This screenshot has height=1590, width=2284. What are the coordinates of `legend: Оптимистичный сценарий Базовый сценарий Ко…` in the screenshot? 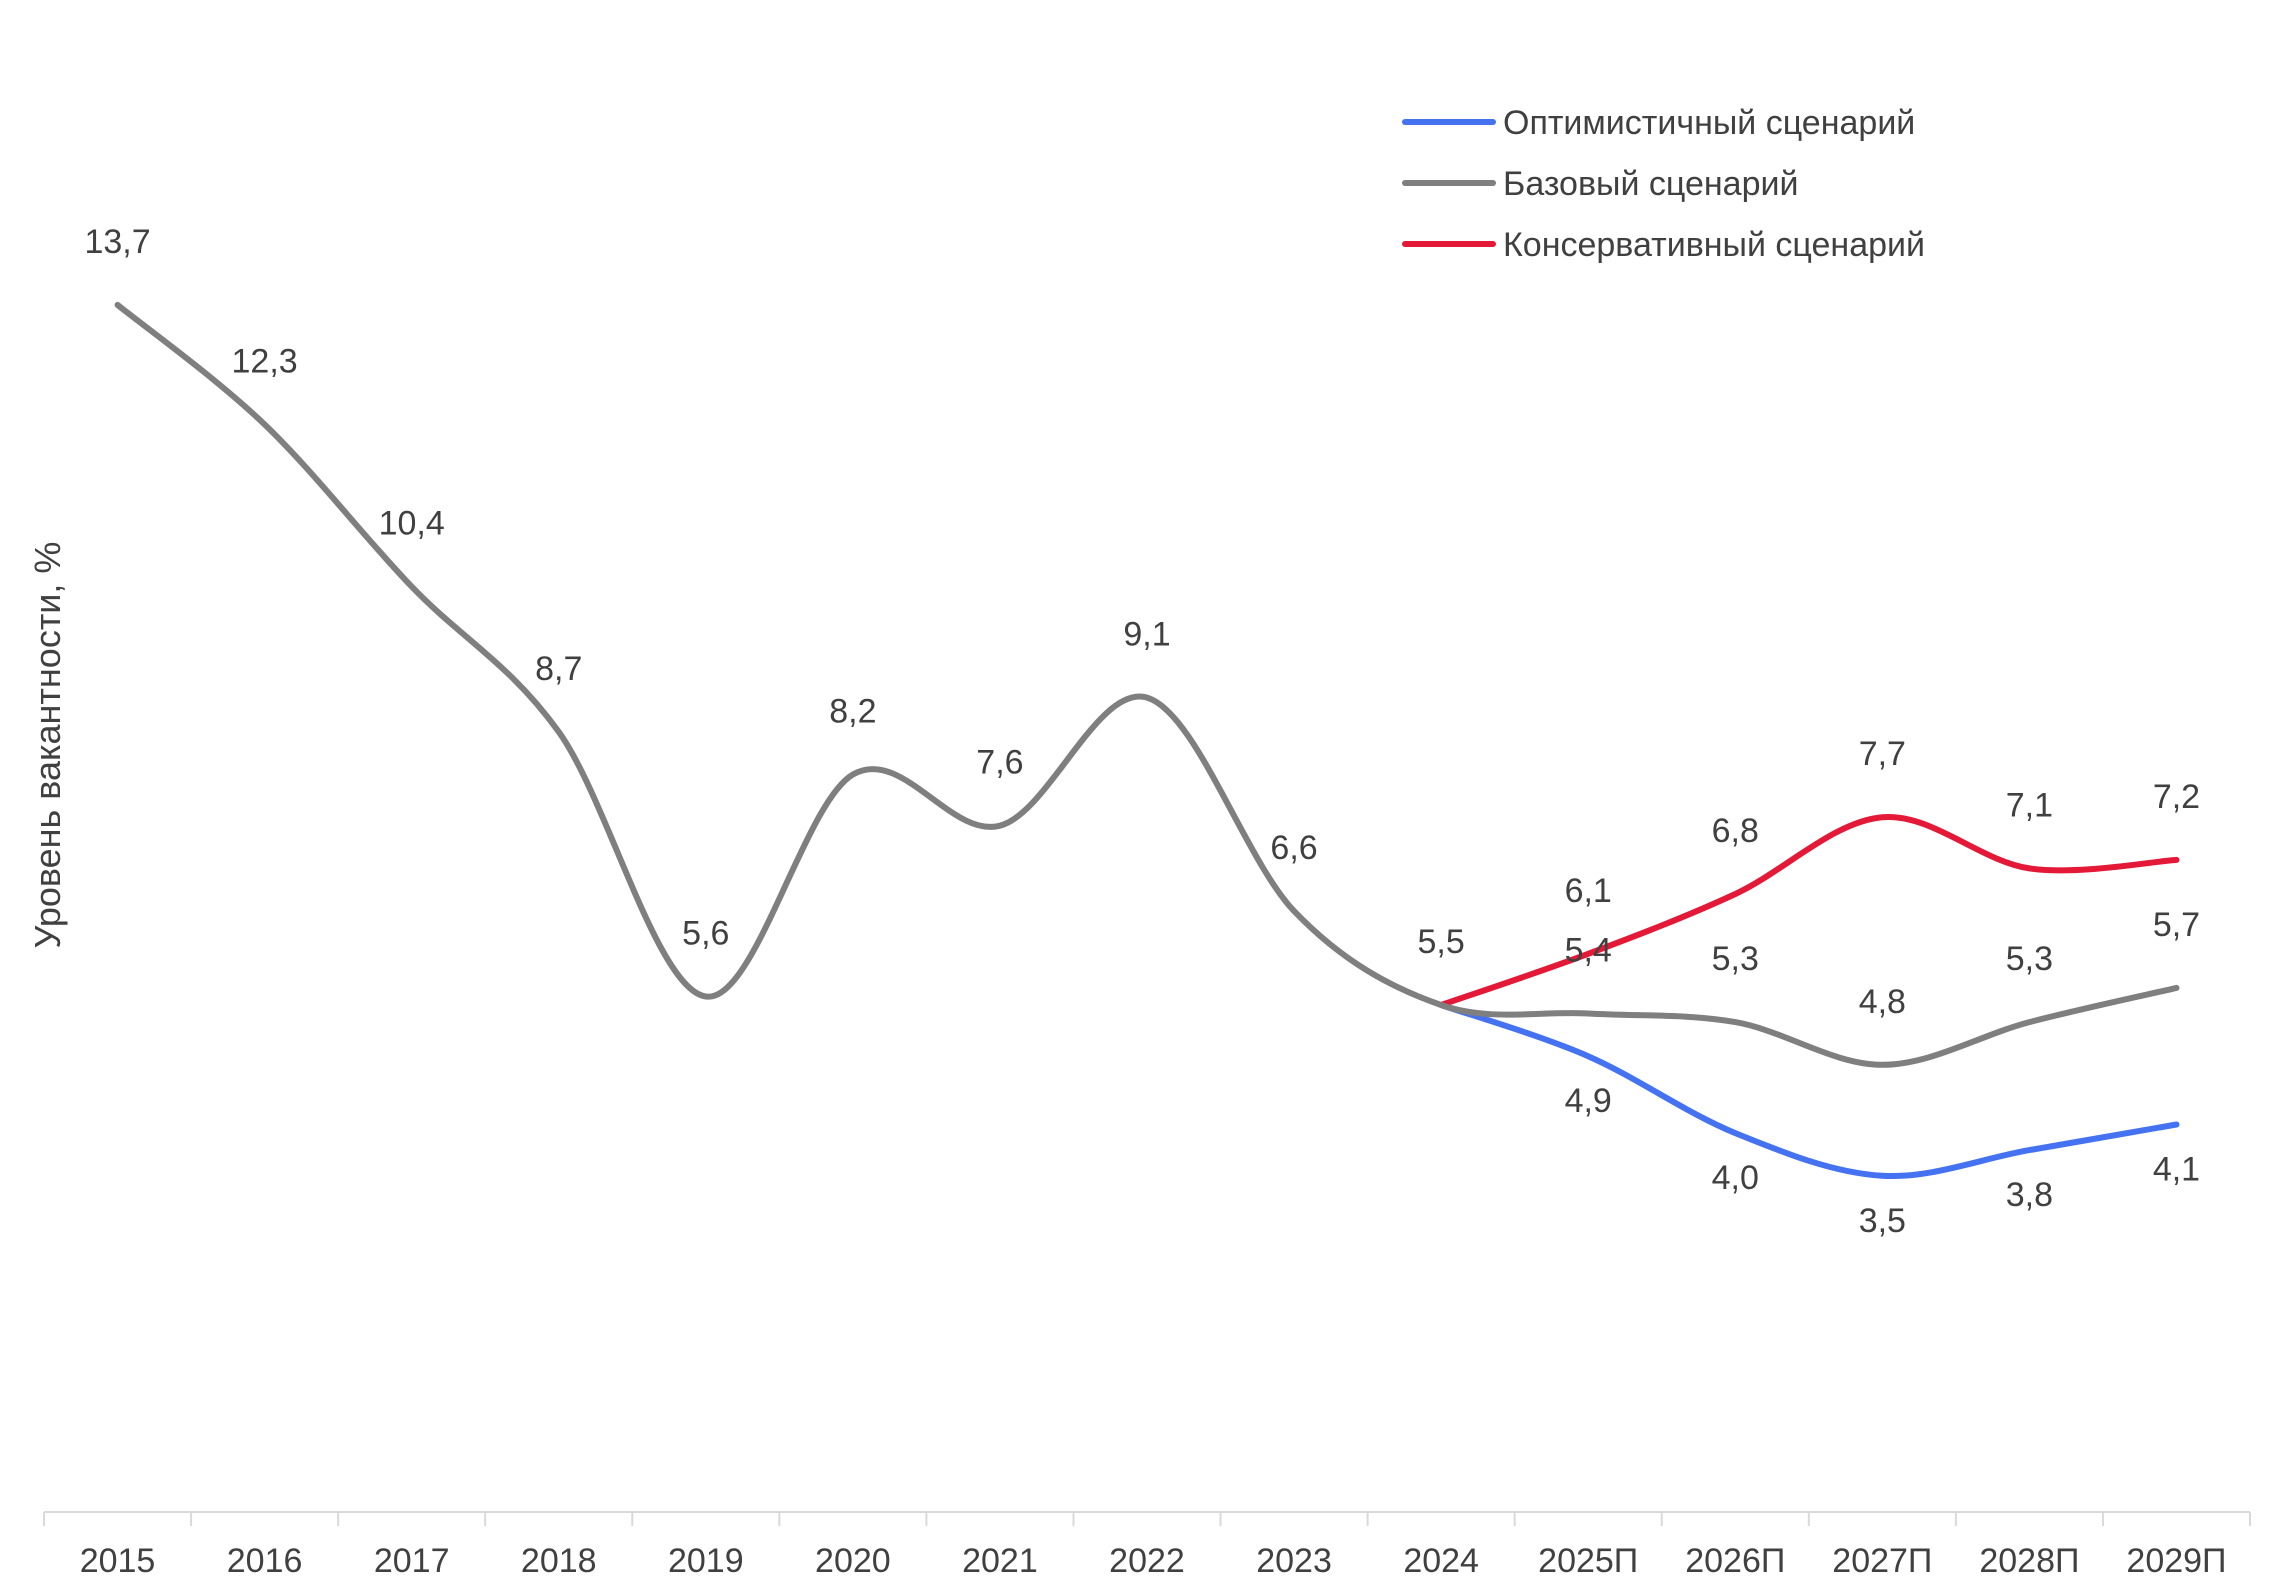 It's located at (1663, 184).